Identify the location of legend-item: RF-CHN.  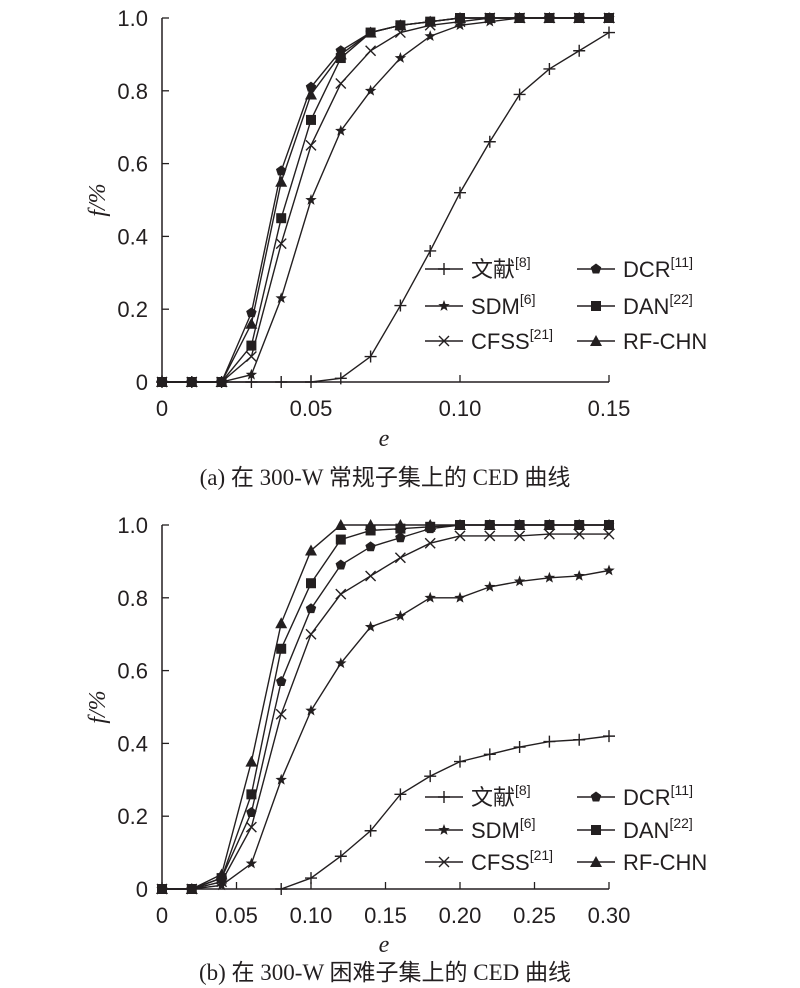
(642, 862).